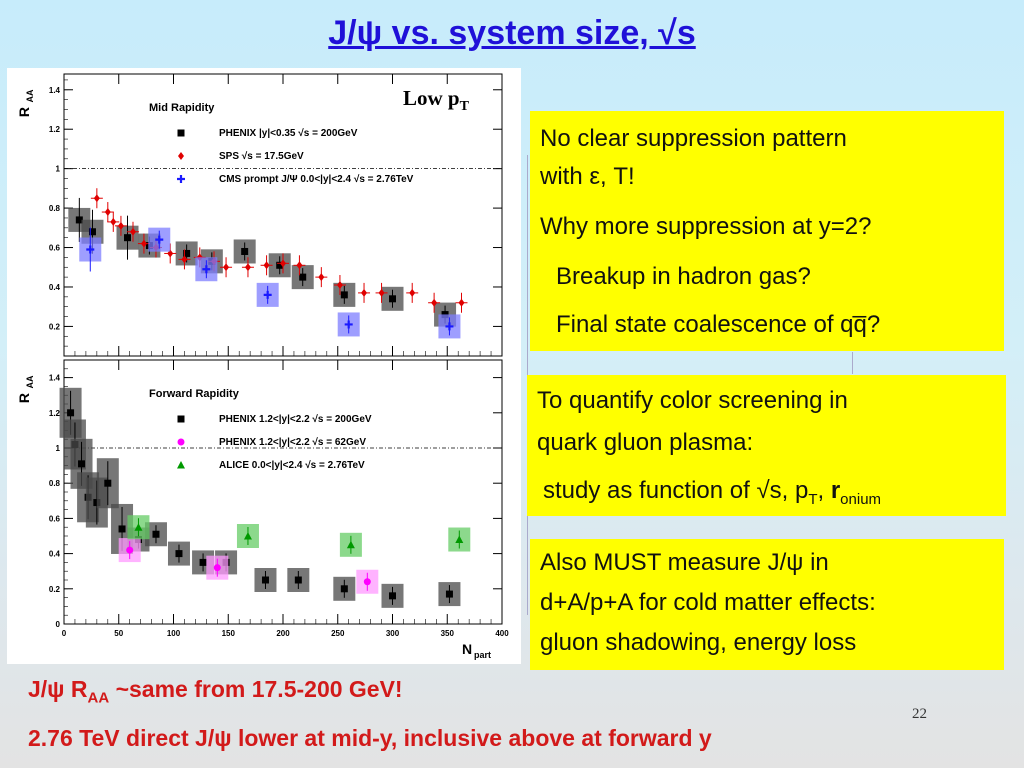  What do you see at coordinates (194, 394) in the screenshot?
I see `panel-title: Forward Rapidity` at bounding box center [194, 394].